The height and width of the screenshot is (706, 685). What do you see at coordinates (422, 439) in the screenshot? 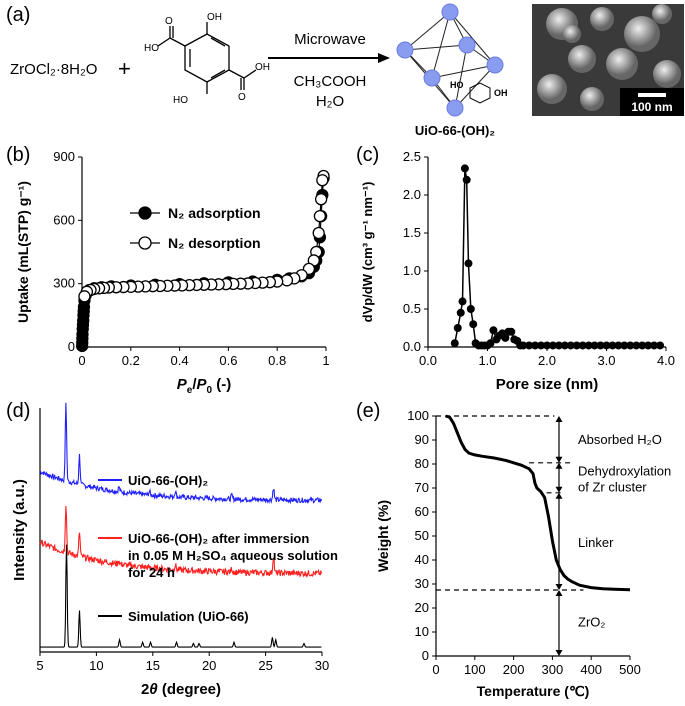
I see `chart-e-y-tick-label: 90` at bounding box center [422, 439].